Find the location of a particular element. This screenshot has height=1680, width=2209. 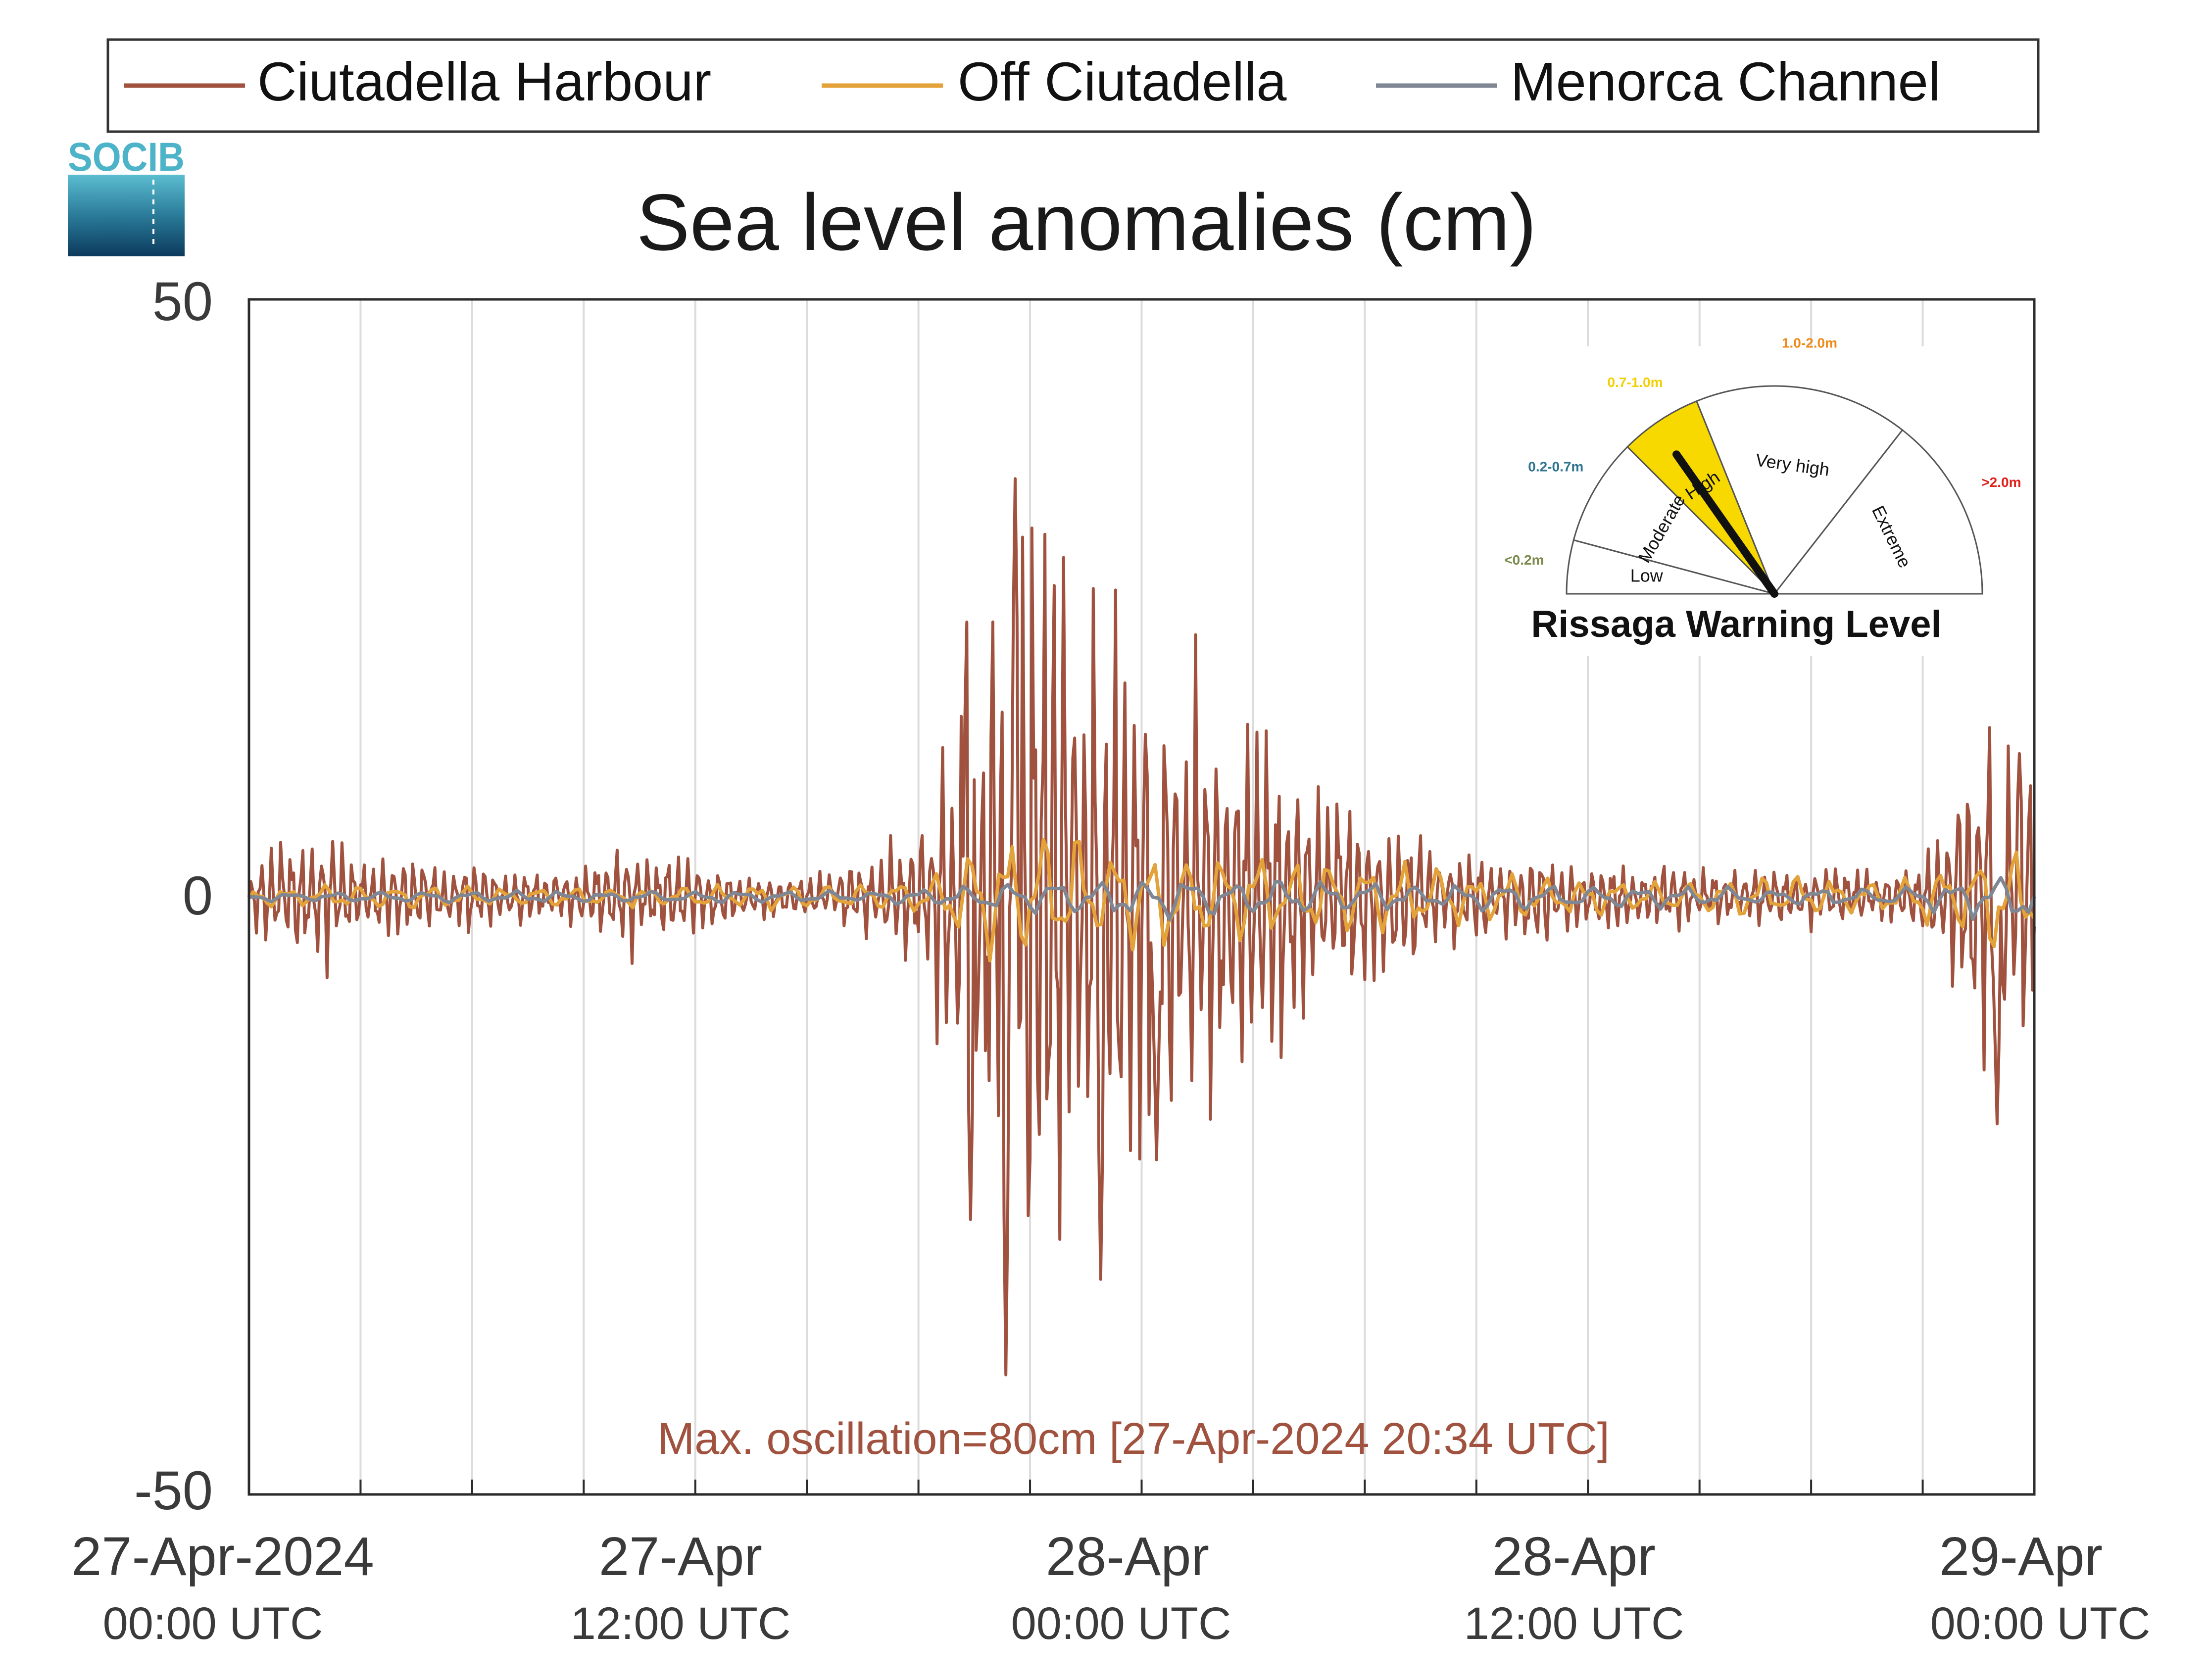

socib-logo-text: SOCIB is located at coordinates (126, 157).